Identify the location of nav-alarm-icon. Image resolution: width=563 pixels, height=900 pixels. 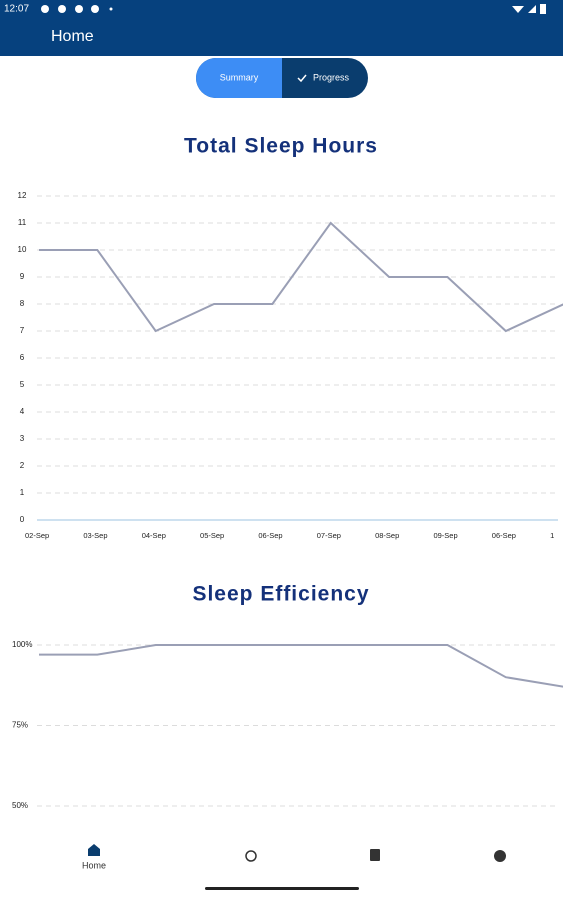
(251, 856).